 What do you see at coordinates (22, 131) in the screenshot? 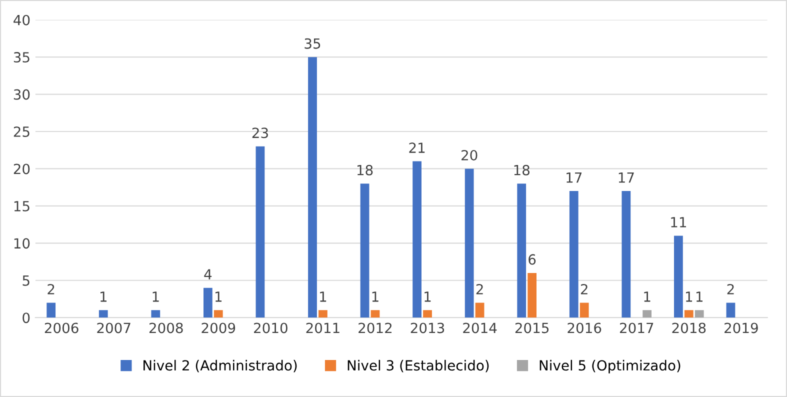
I see `y-tick-label: 25` at bounding box center [22, 131].